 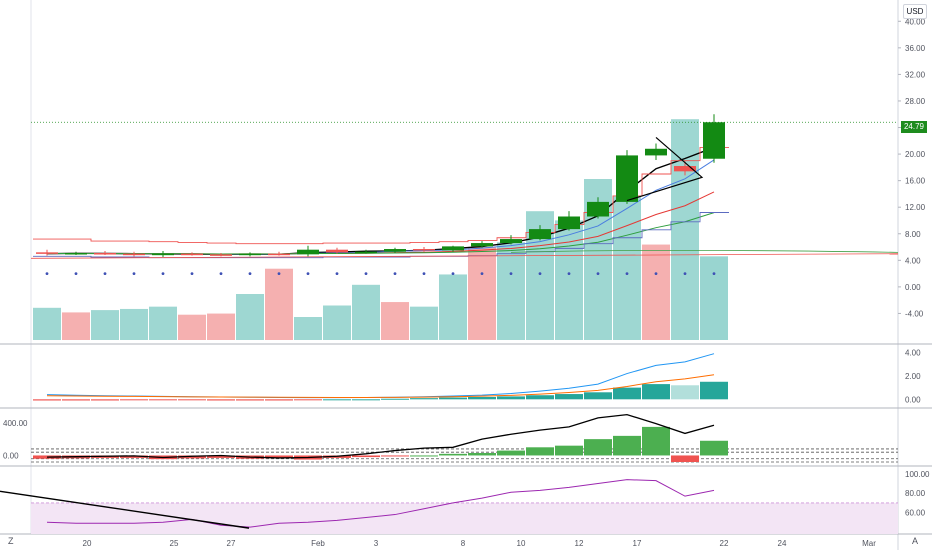 I want to click on rsi-trendline, so click(x=125, y=509).